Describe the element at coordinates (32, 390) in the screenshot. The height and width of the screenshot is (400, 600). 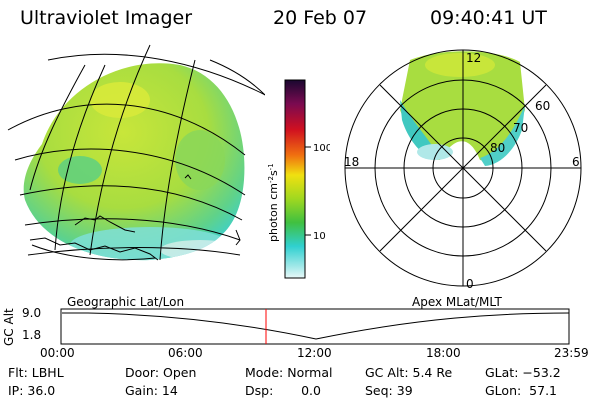
I see `status-ip: IP: 36.0` at that location.